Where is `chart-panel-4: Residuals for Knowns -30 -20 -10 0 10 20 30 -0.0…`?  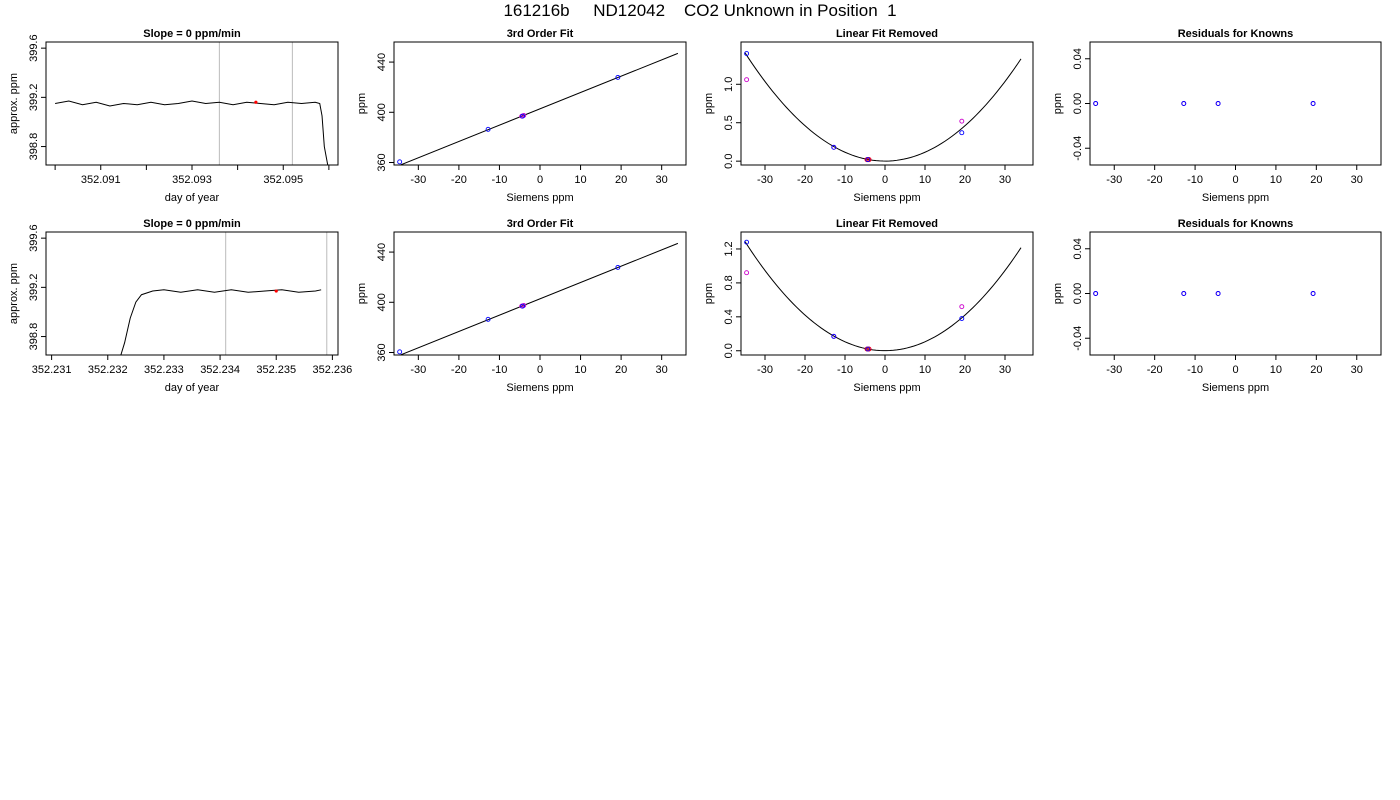 chart-panel-4: Residuals for Knowns -30 -20 -10 0 10 20 30 -0.0… is located at coordinates (1217, 116).